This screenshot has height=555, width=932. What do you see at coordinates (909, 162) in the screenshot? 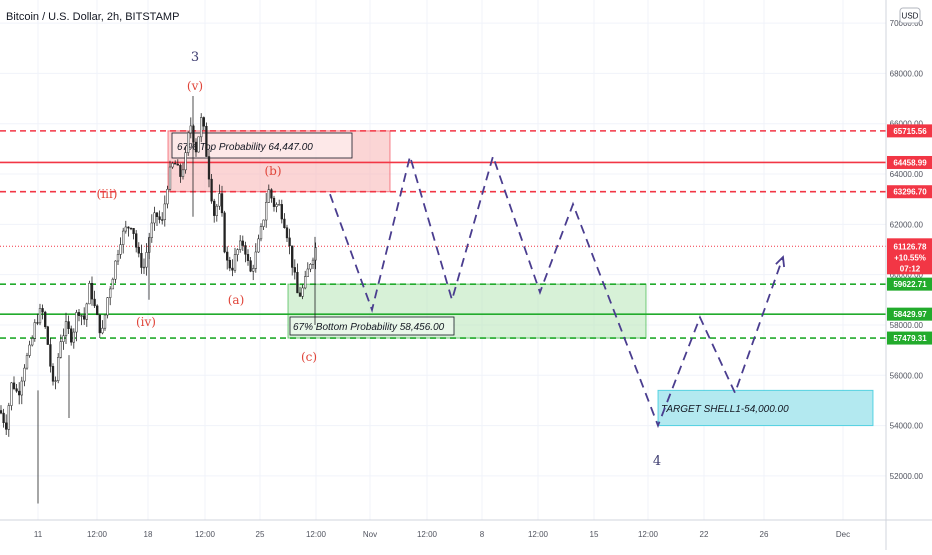
I see `price-level-badge` at bounding box center [909, 162].